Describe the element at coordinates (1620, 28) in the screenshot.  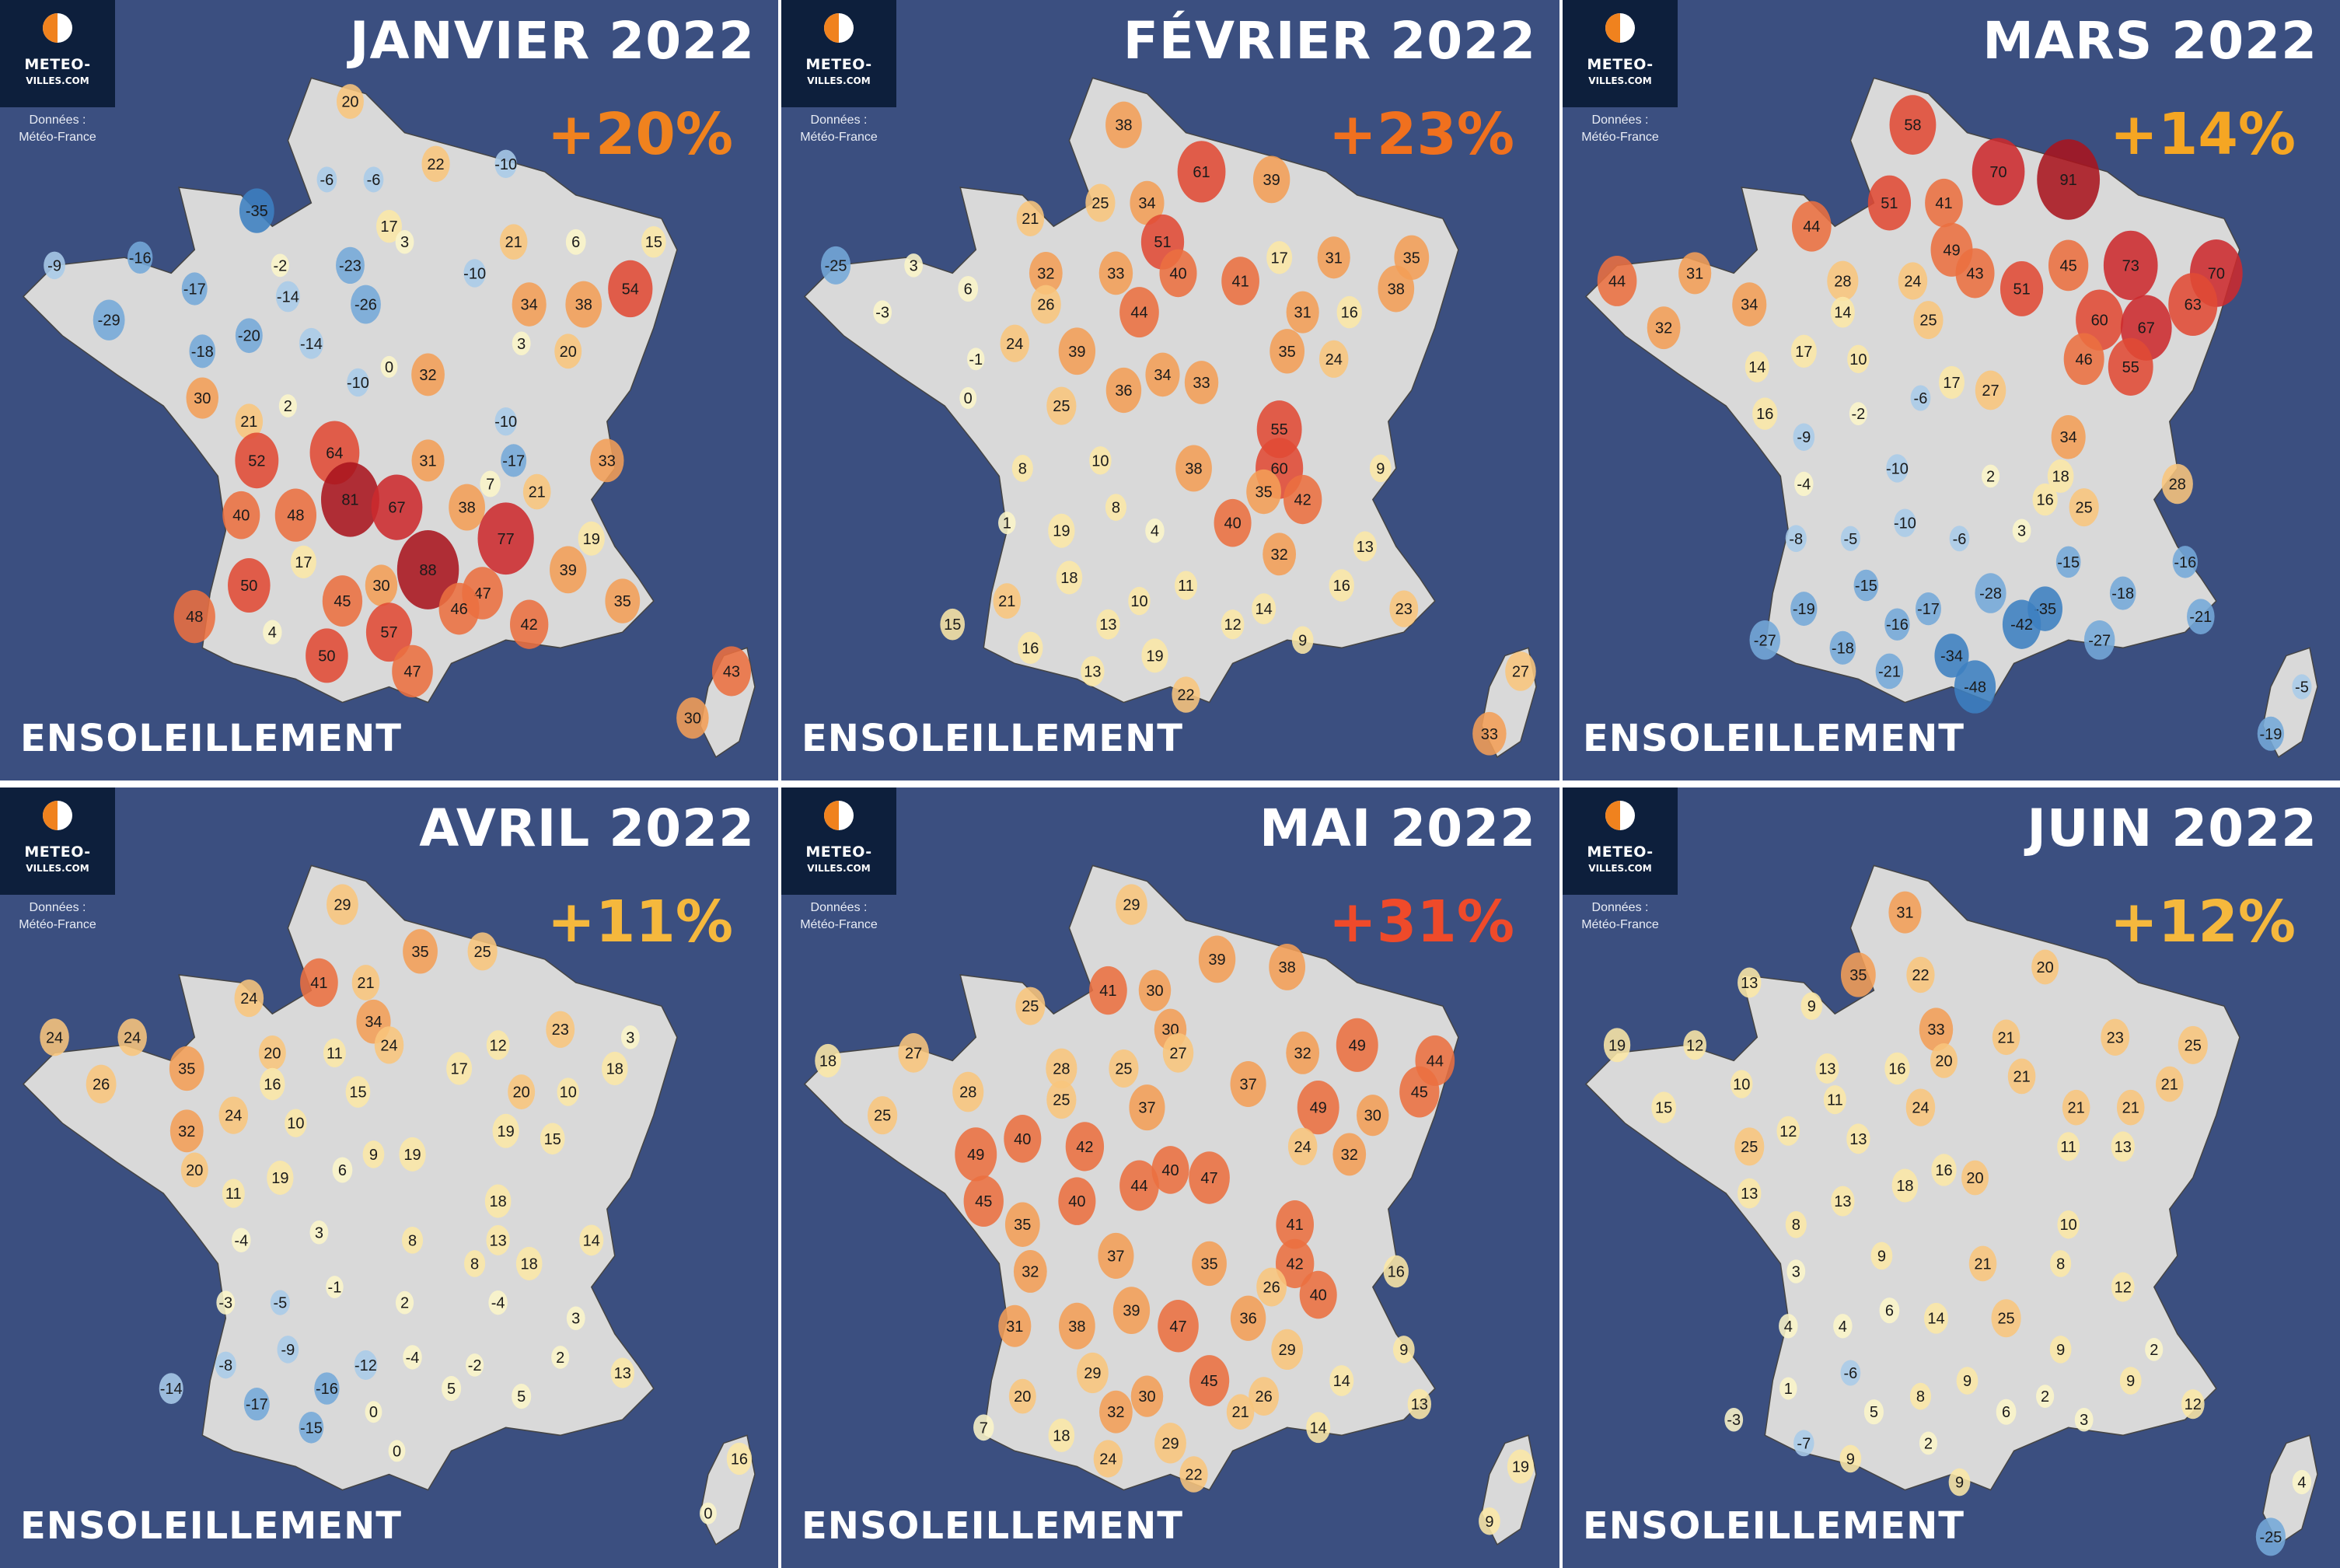
I see `sun-moon-icon` at that location.